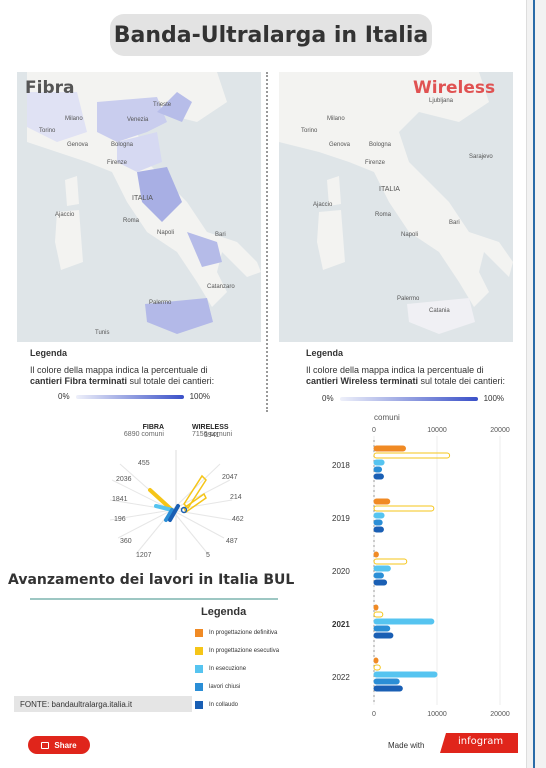 The width and height of the screenshot is (546, 768). Describe the element at coordinates (536, 384) in the screenshot. I see `right-scrollbar` at that location.